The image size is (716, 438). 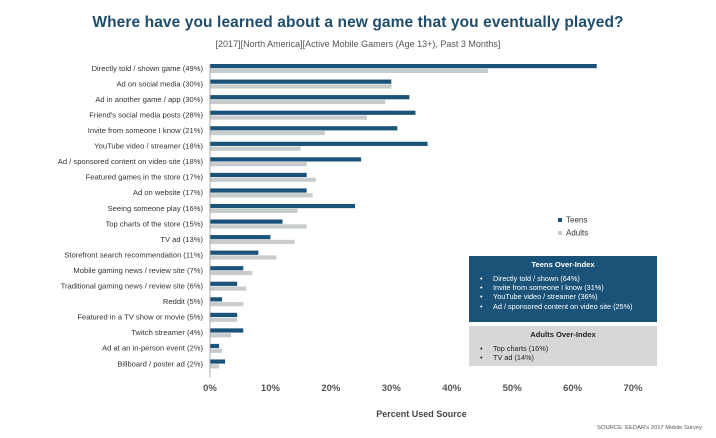 What do you see at coordinates (649, 428) in the screenshot?
I see `source-note: SOURCE: EEDAR's 2017 Mobile Survey` at bounding box center [649, 428].